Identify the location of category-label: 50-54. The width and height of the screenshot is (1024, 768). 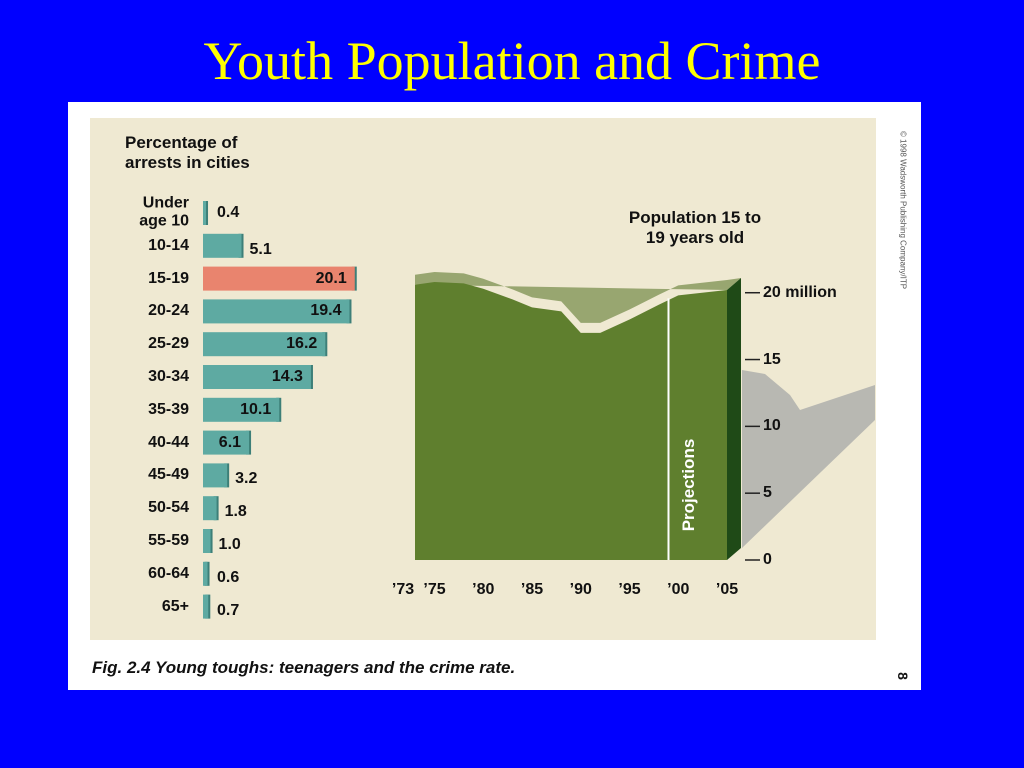
(168, 507).